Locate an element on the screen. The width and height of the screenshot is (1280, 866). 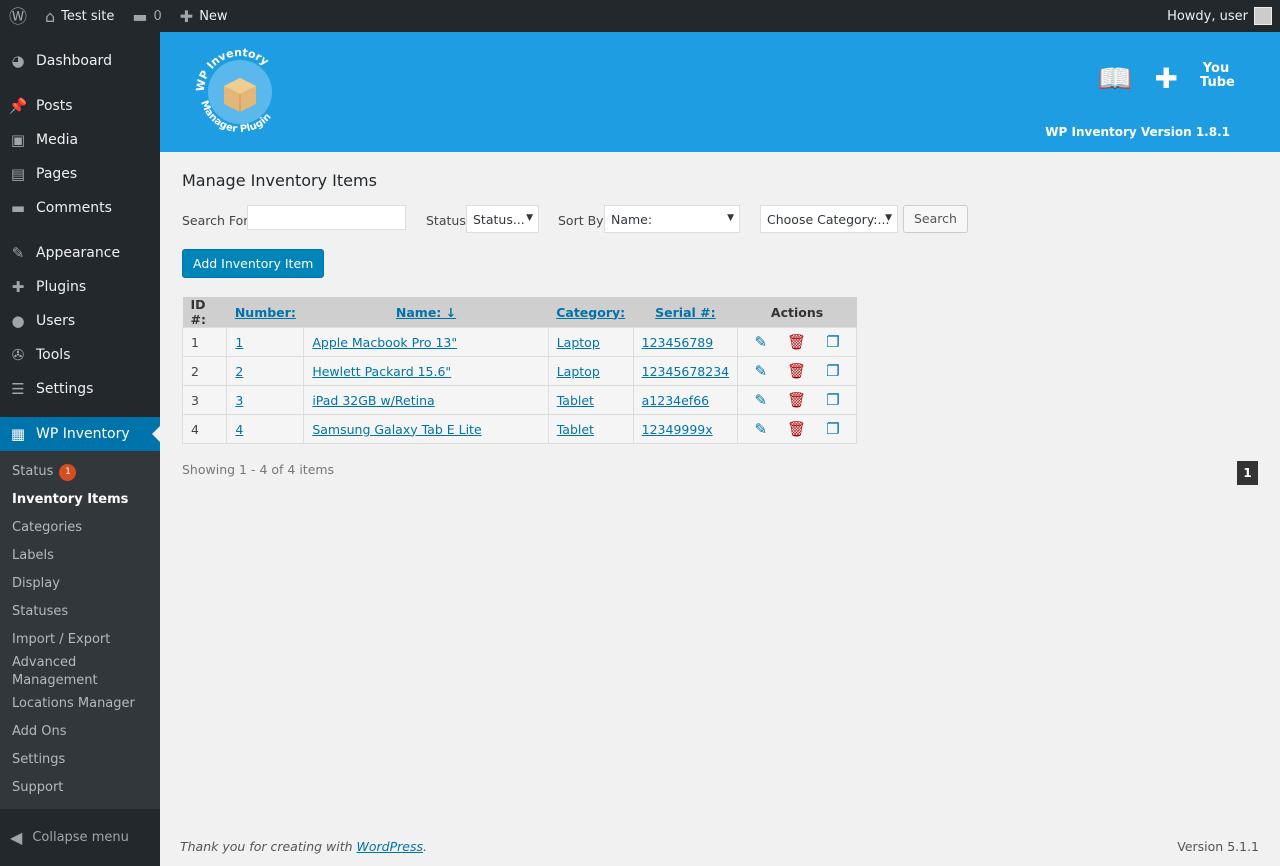
submenu-item: Settings is located at coordinates (80, 760).